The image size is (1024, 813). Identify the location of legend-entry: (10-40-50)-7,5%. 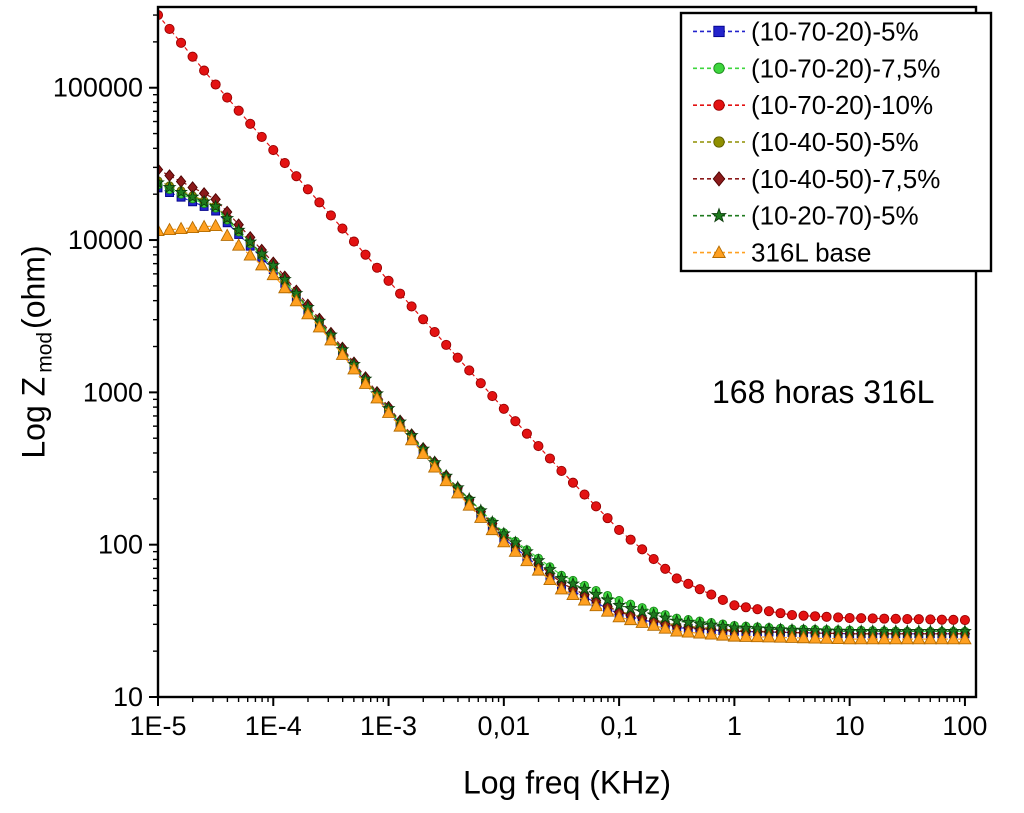
(816, 179).